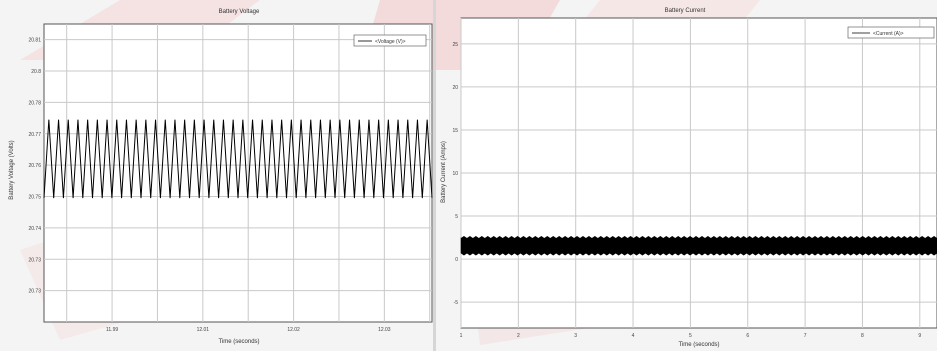 The width and height of the screenshot is (937, 351). Describe the element at coordinates (862, 336) in the screenshot. I see `c-x-tick-label: 8` at that location.